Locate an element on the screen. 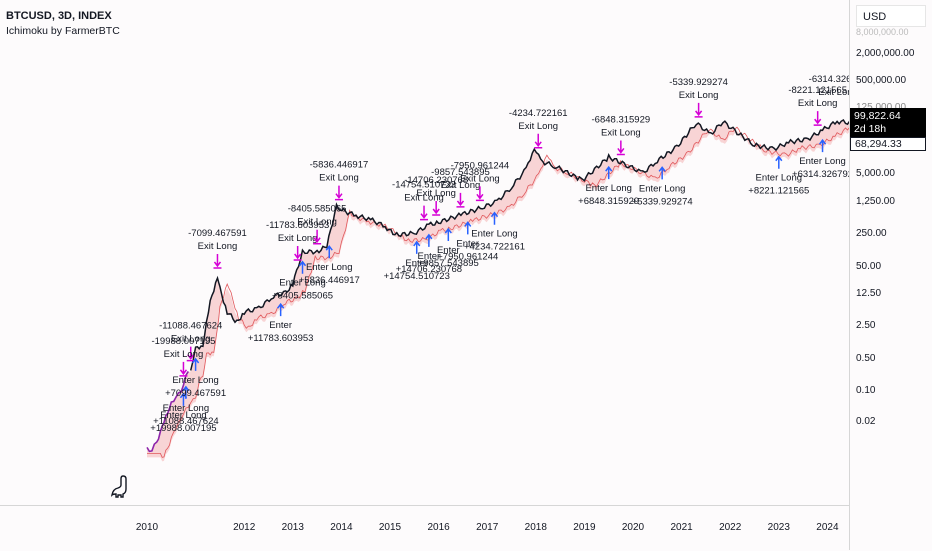  enter-long-marker: Enter +14754.510723 is located at coordinates (417, 261).